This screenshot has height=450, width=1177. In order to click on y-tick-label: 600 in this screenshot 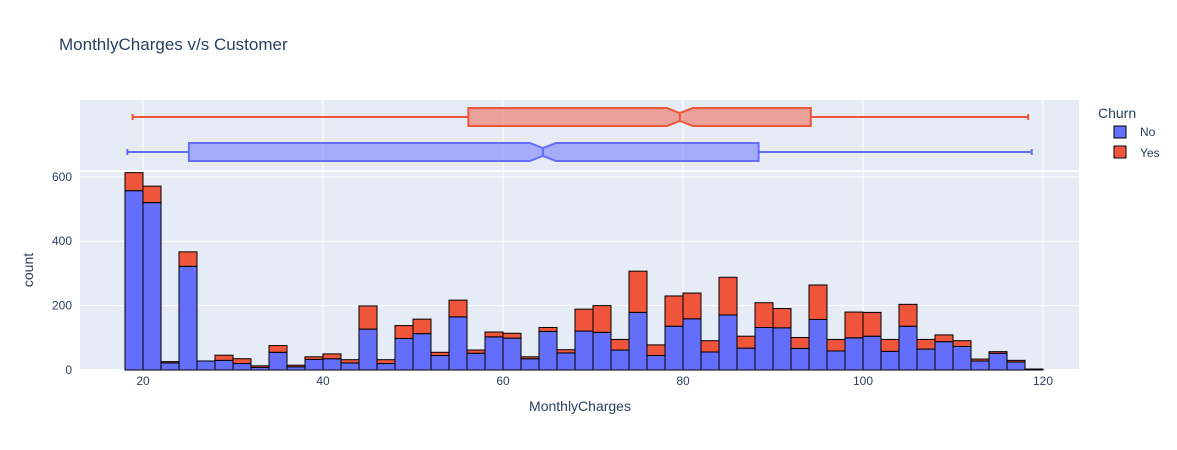, I will do `click(62, 177)`.